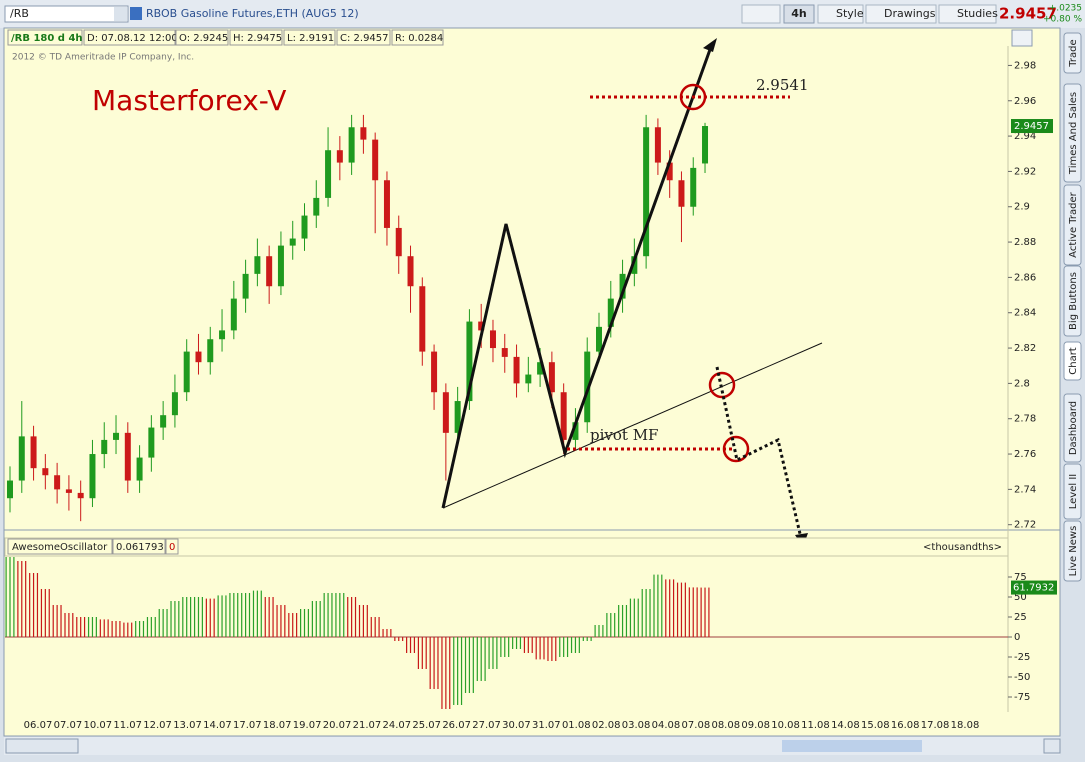 The width and height of the screenshot is (1085, 762). I want to click on y-tick-label: 75, so click(1020, 577).